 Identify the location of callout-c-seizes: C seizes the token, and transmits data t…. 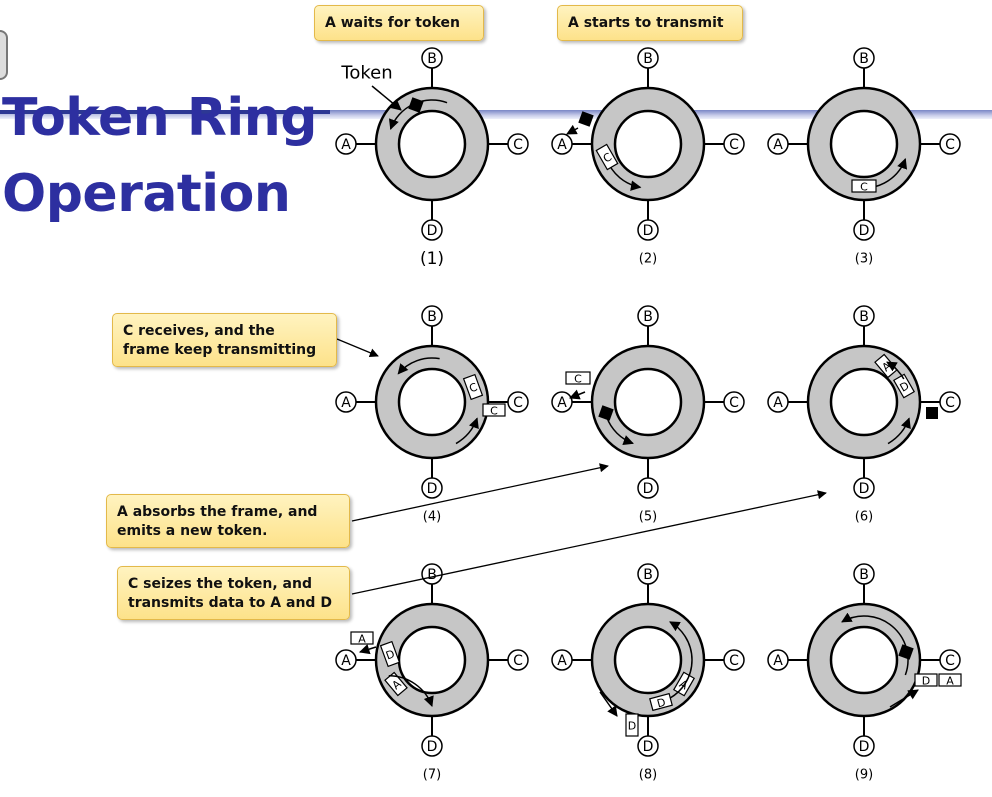
(233, 593).